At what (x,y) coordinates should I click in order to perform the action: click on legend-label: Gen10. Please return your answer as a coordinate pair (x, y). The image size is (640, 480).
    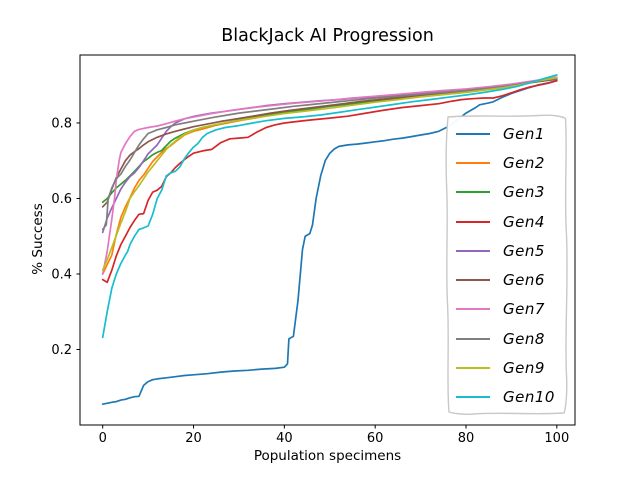
    Looking at the image, I should click on (529, 397).